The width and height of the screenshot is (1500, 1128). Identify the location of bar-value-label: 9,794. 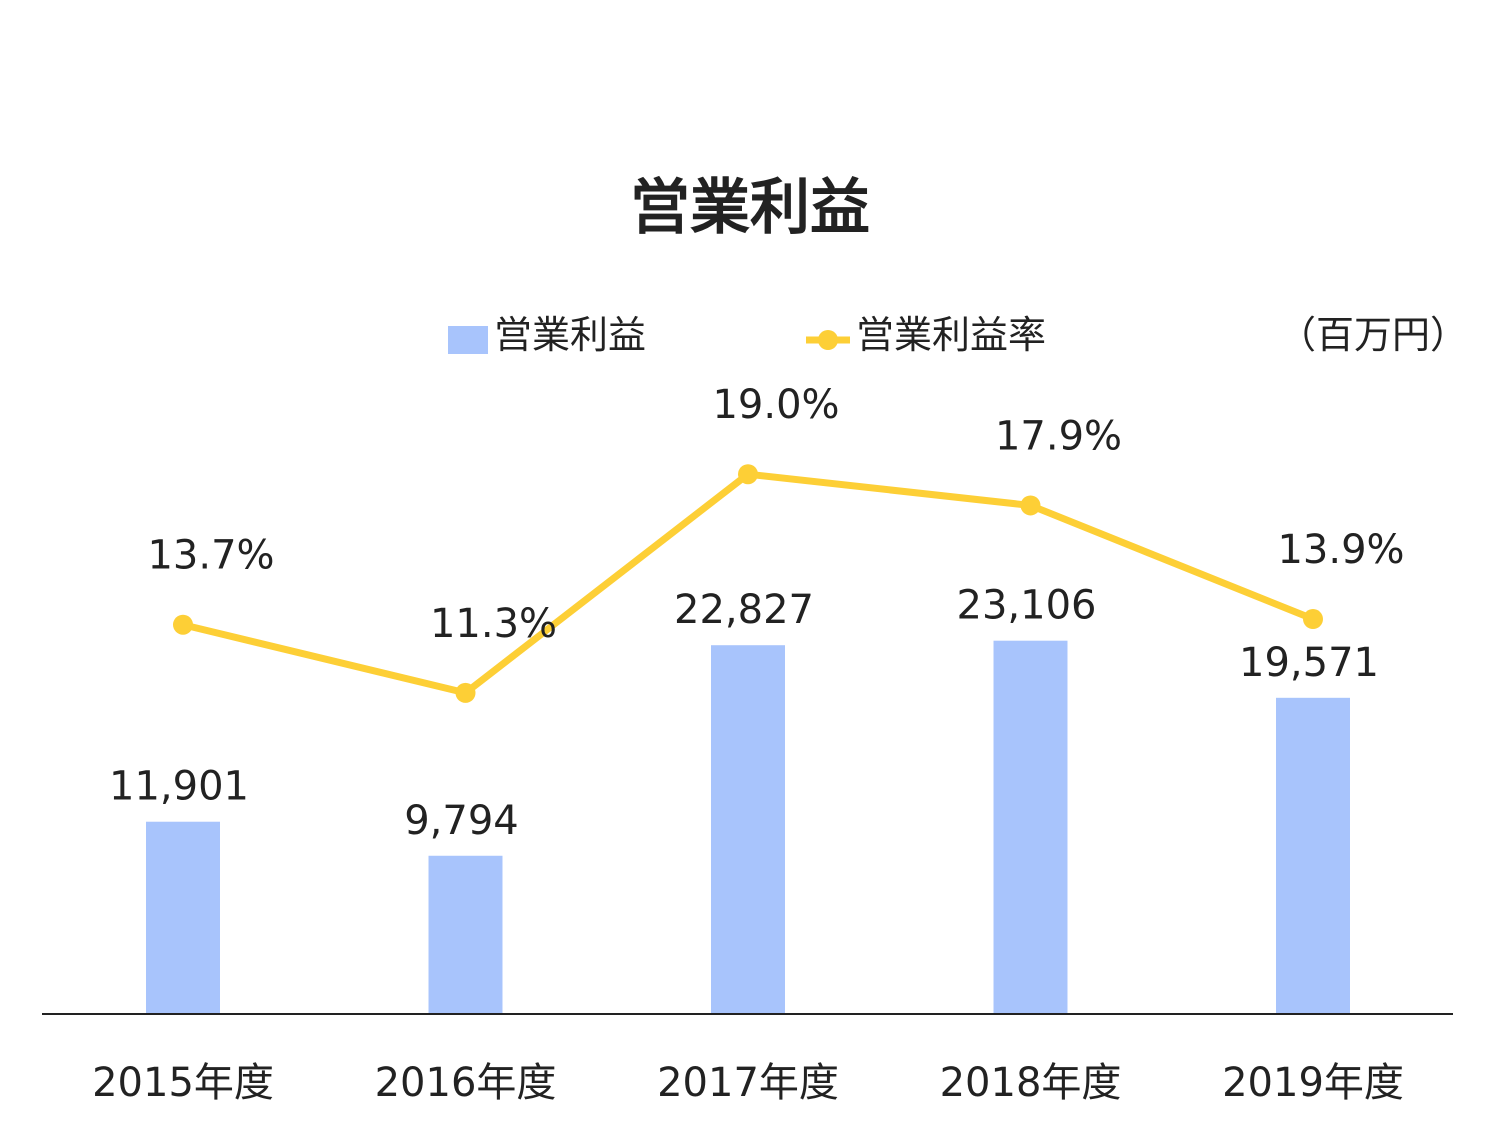
(461, 821).